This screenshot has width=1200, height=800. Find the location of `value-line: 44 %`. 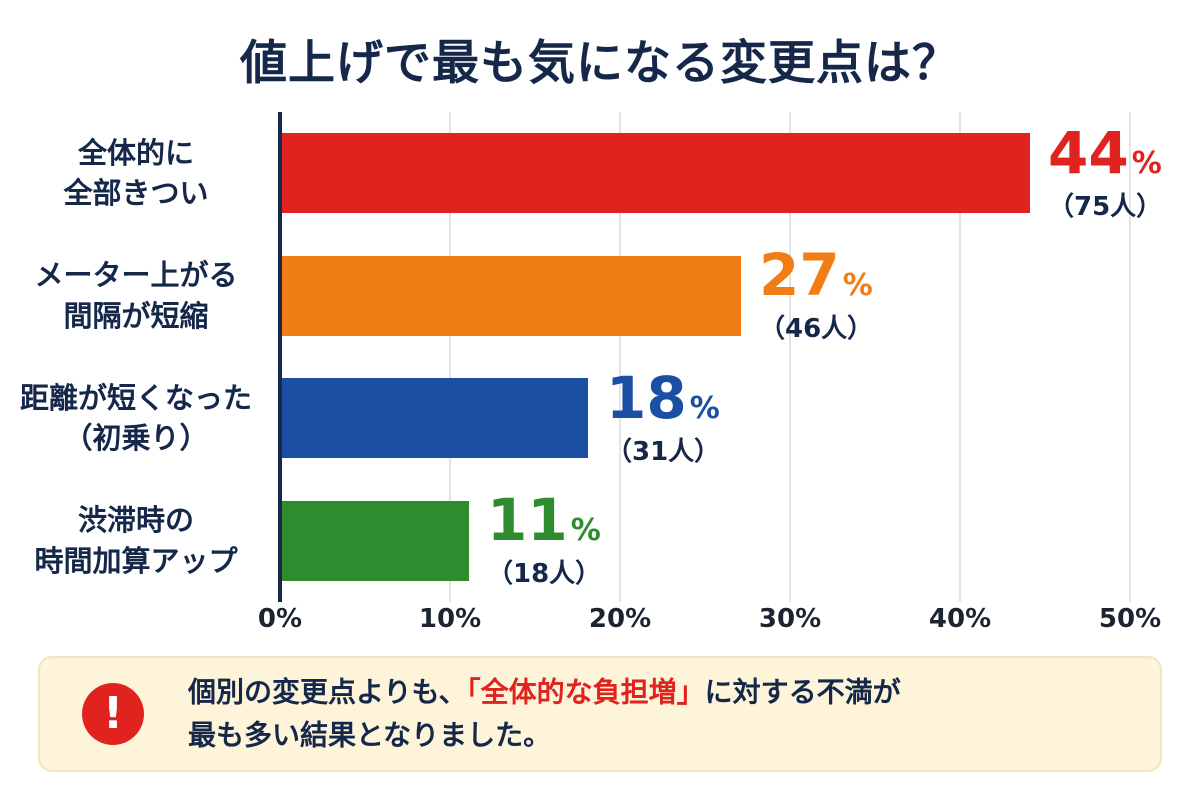

value-line: 44 % is located at coordinates (1105, 153).